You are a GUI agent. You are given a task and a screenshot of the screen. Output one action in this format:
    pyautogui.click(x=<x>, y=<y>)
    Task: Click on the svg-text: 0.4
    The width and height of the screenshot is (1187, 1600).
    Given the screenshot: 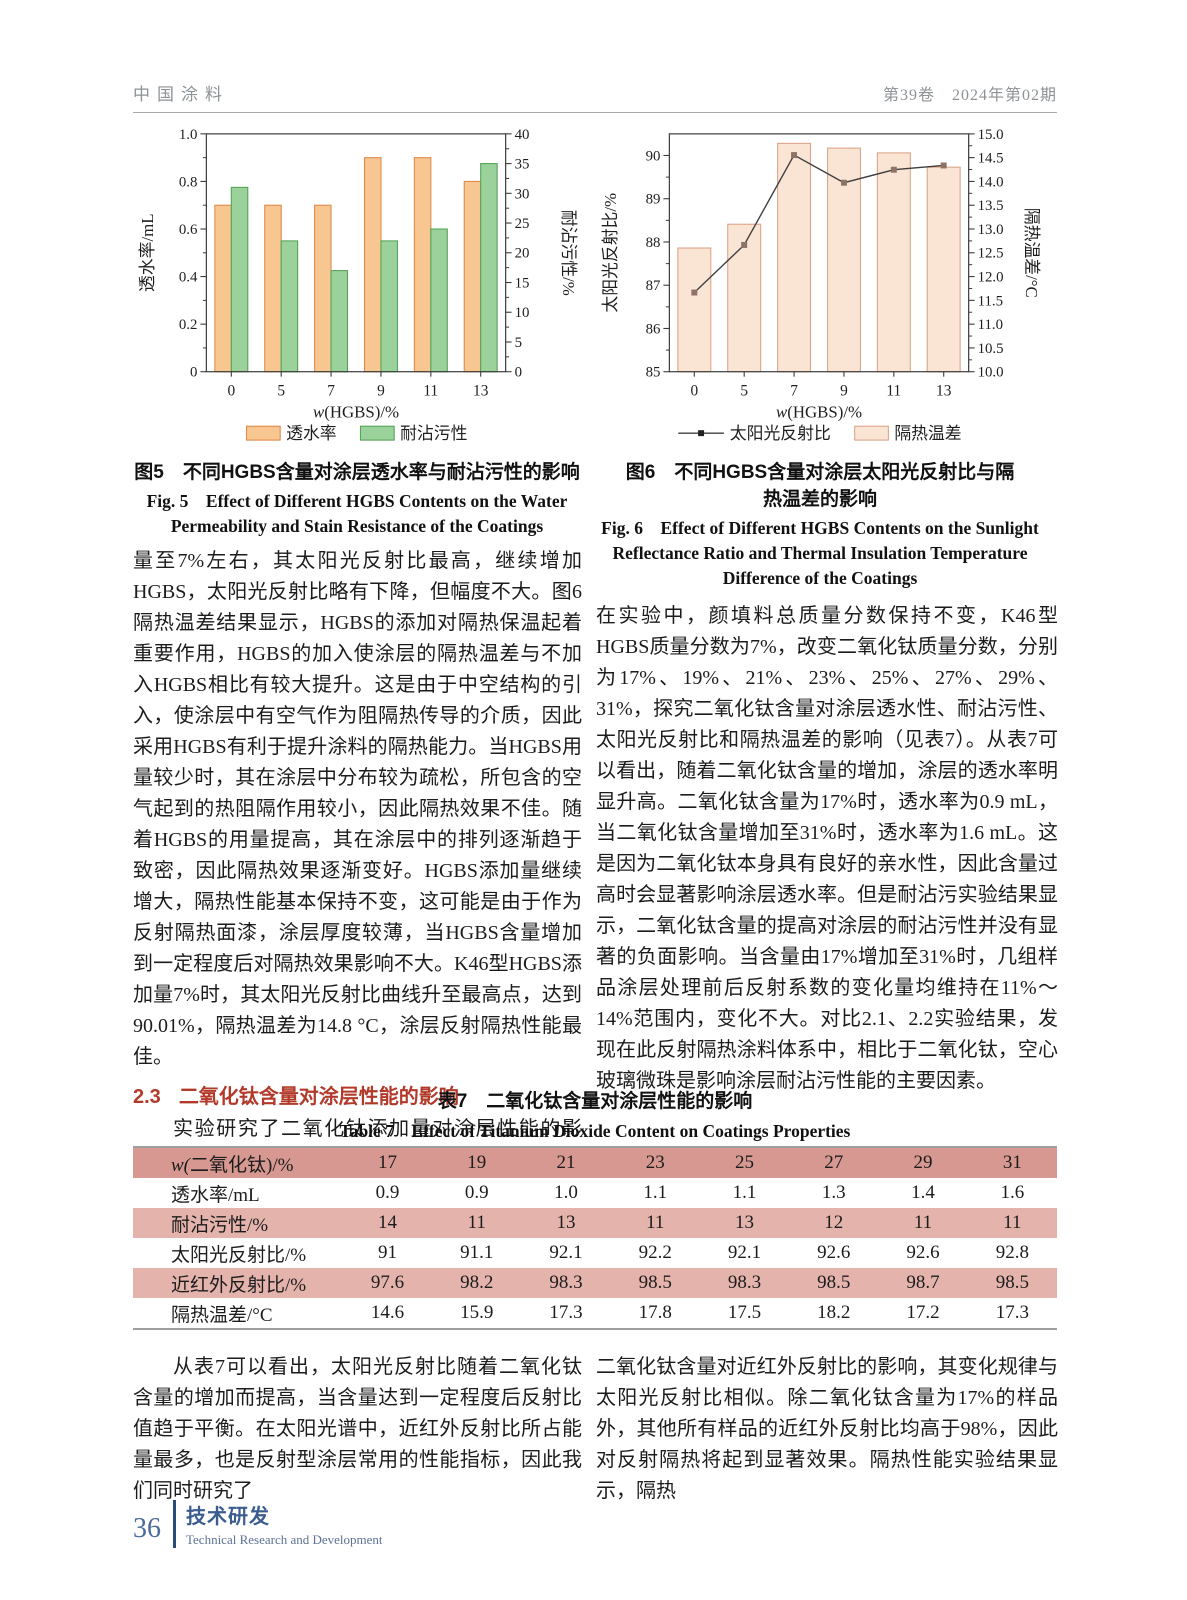 What is the action you would take?
    pyautogui.click(x=188, y=278)
    